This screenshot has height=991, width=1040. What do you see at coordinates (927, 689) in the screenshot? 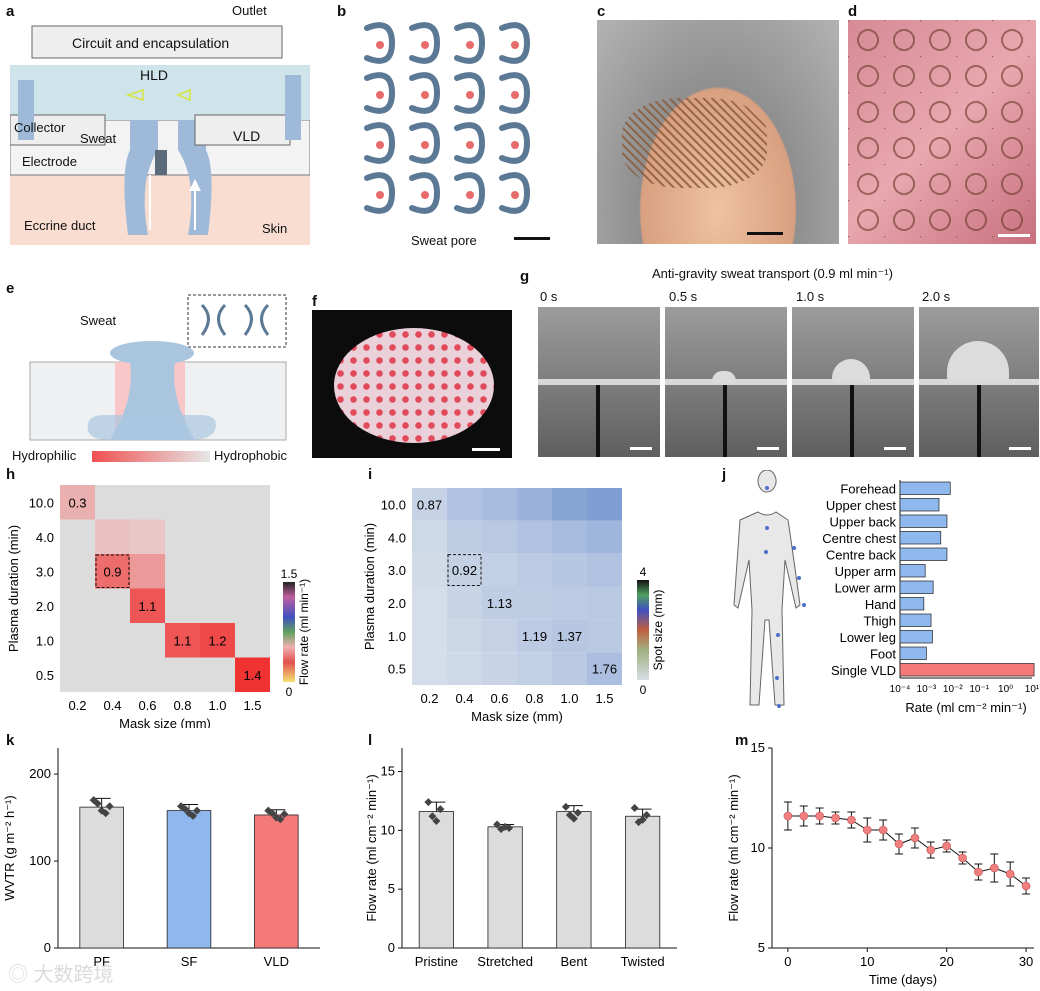
I see `x-tick-label: 10⁻³` at bounding box center [927, 689].